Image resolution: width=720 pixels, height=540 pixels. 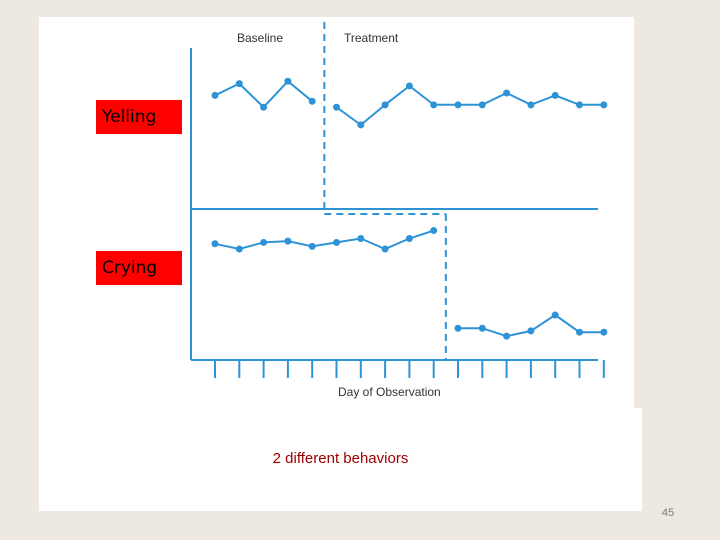 I want to click on page-number: 45, so click(x=668, y=513).